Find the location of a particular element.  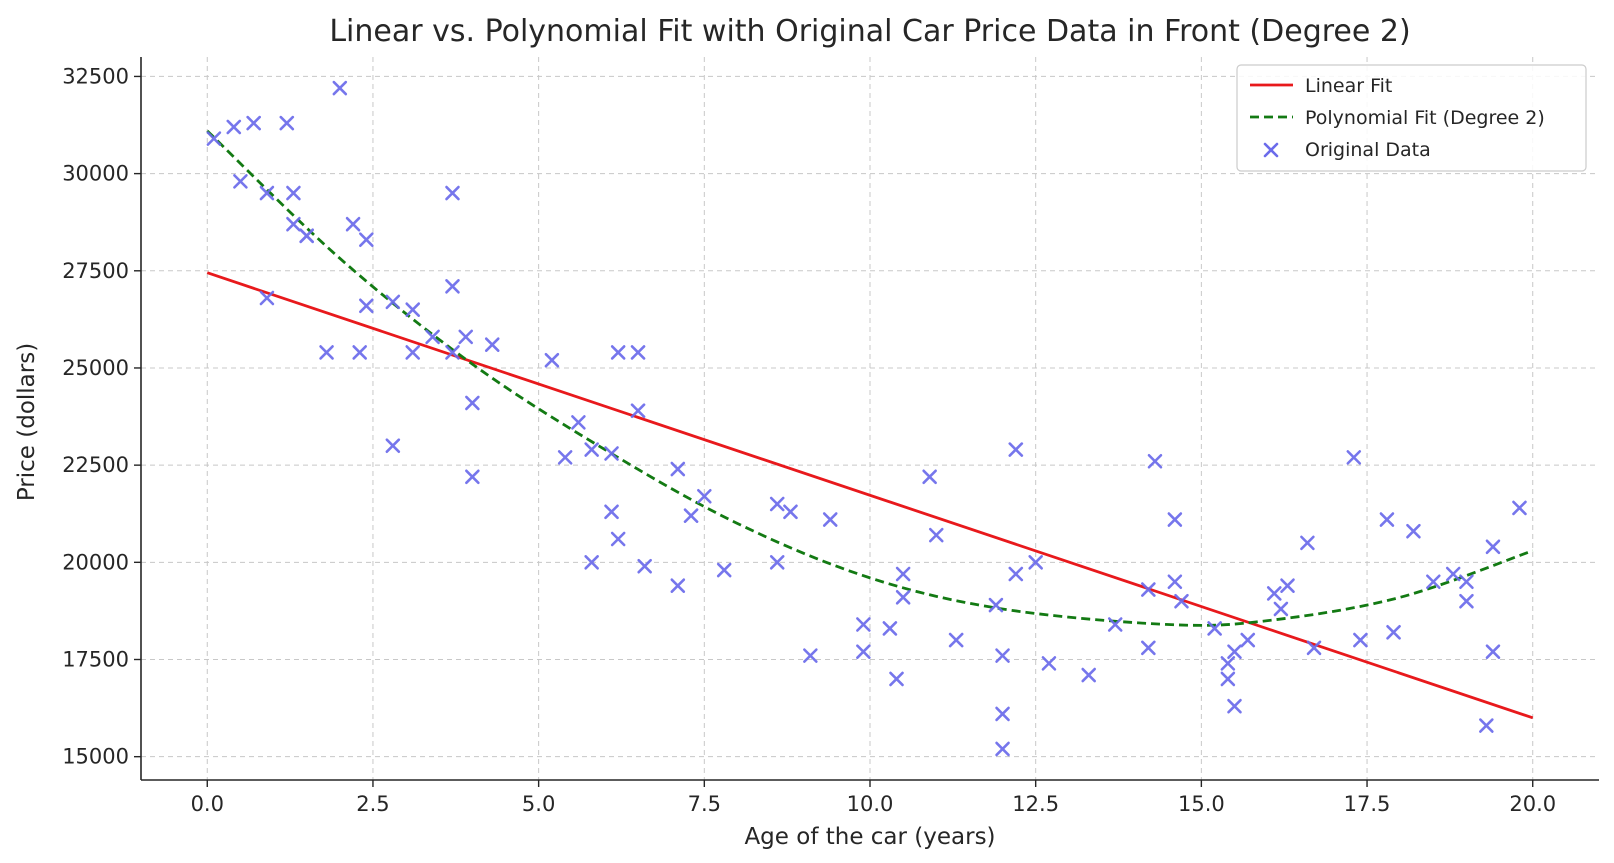

x-tick-label: 2.5 is located at coordinates (372, 804).